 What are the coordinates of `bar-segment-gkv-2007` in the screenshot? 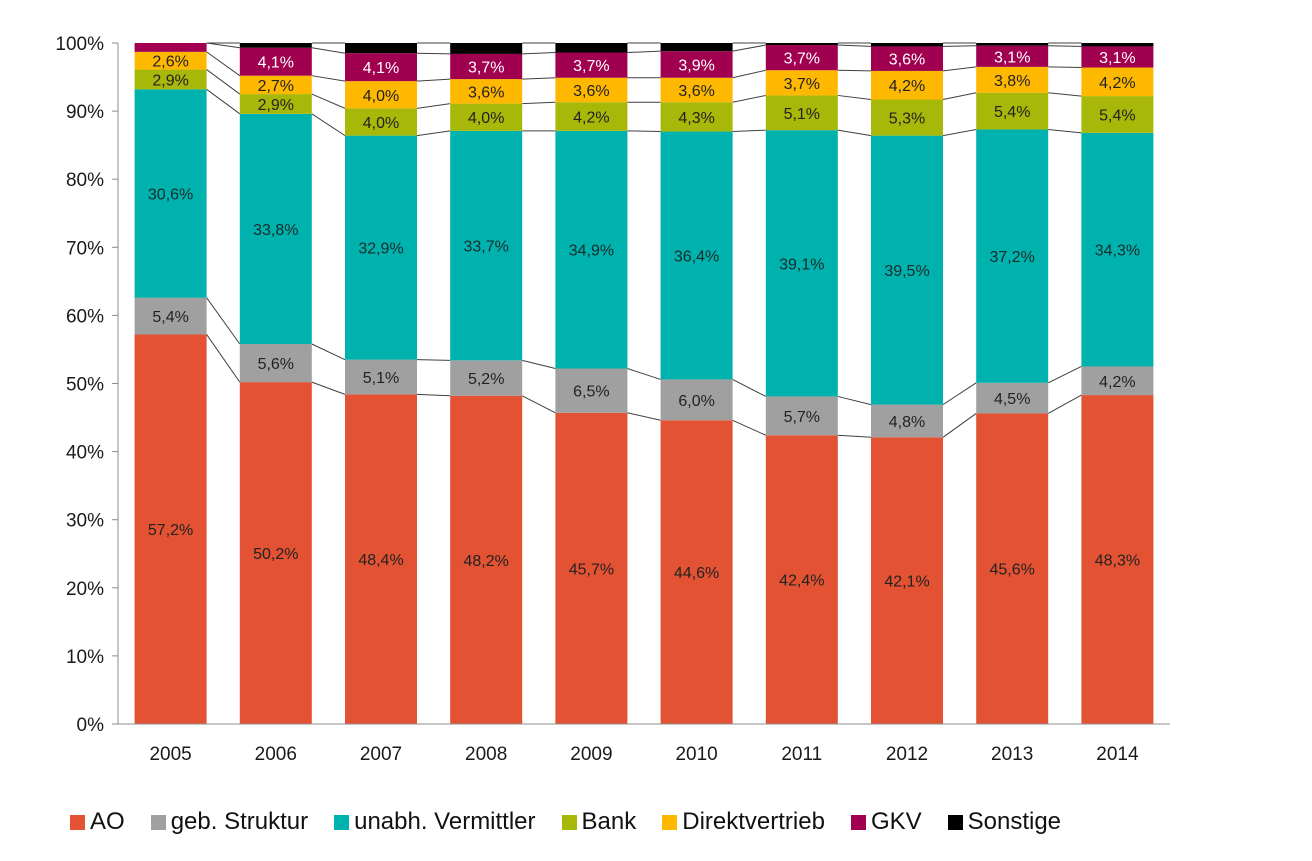 It's located at (381, 67).